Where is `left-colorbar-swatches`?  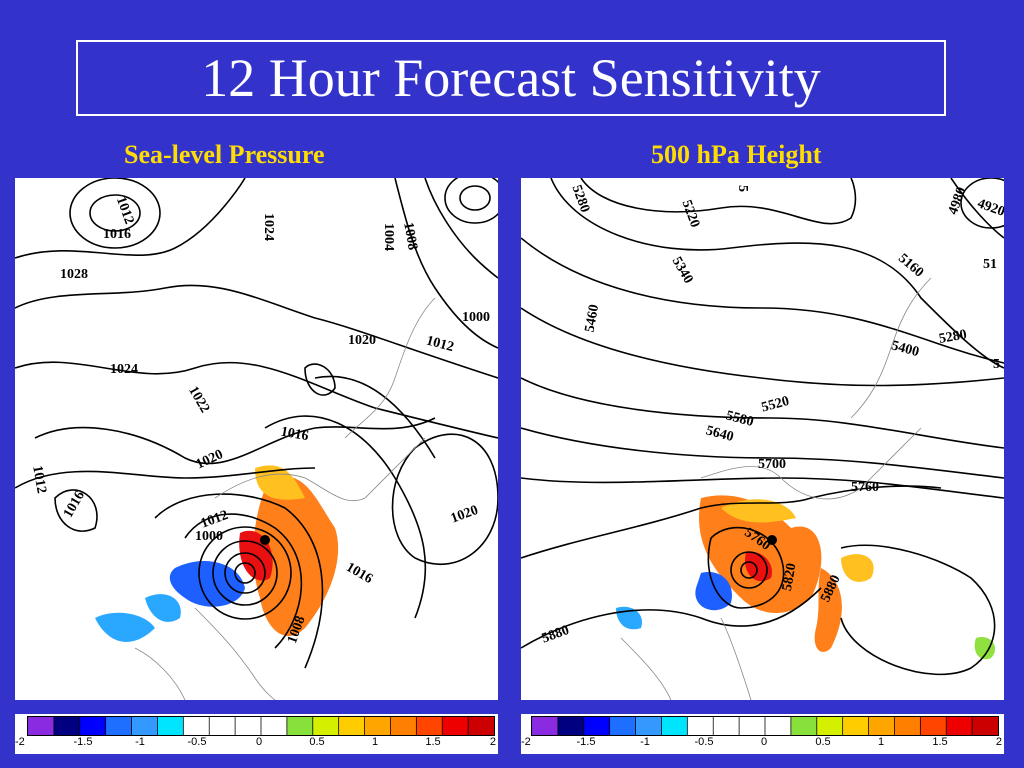
left-colorbar-swatches is located at coordinates (261, 726).